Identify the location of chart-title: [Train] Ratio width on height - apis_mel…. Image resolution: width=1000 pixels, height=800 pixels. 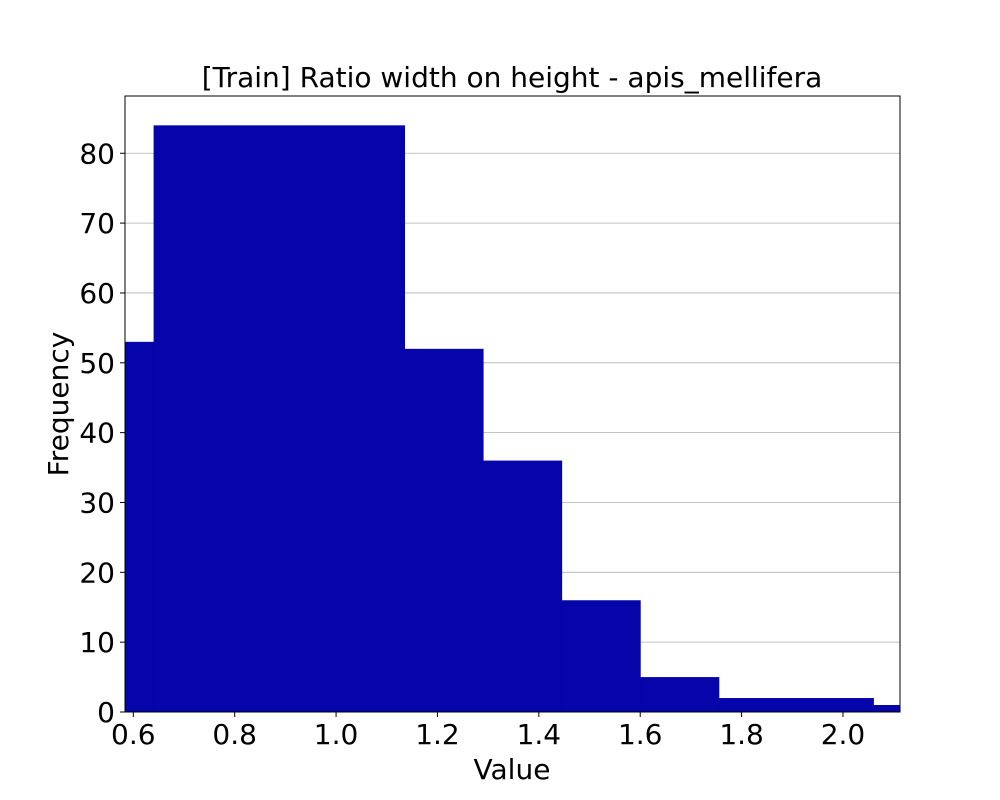
(512, 77).